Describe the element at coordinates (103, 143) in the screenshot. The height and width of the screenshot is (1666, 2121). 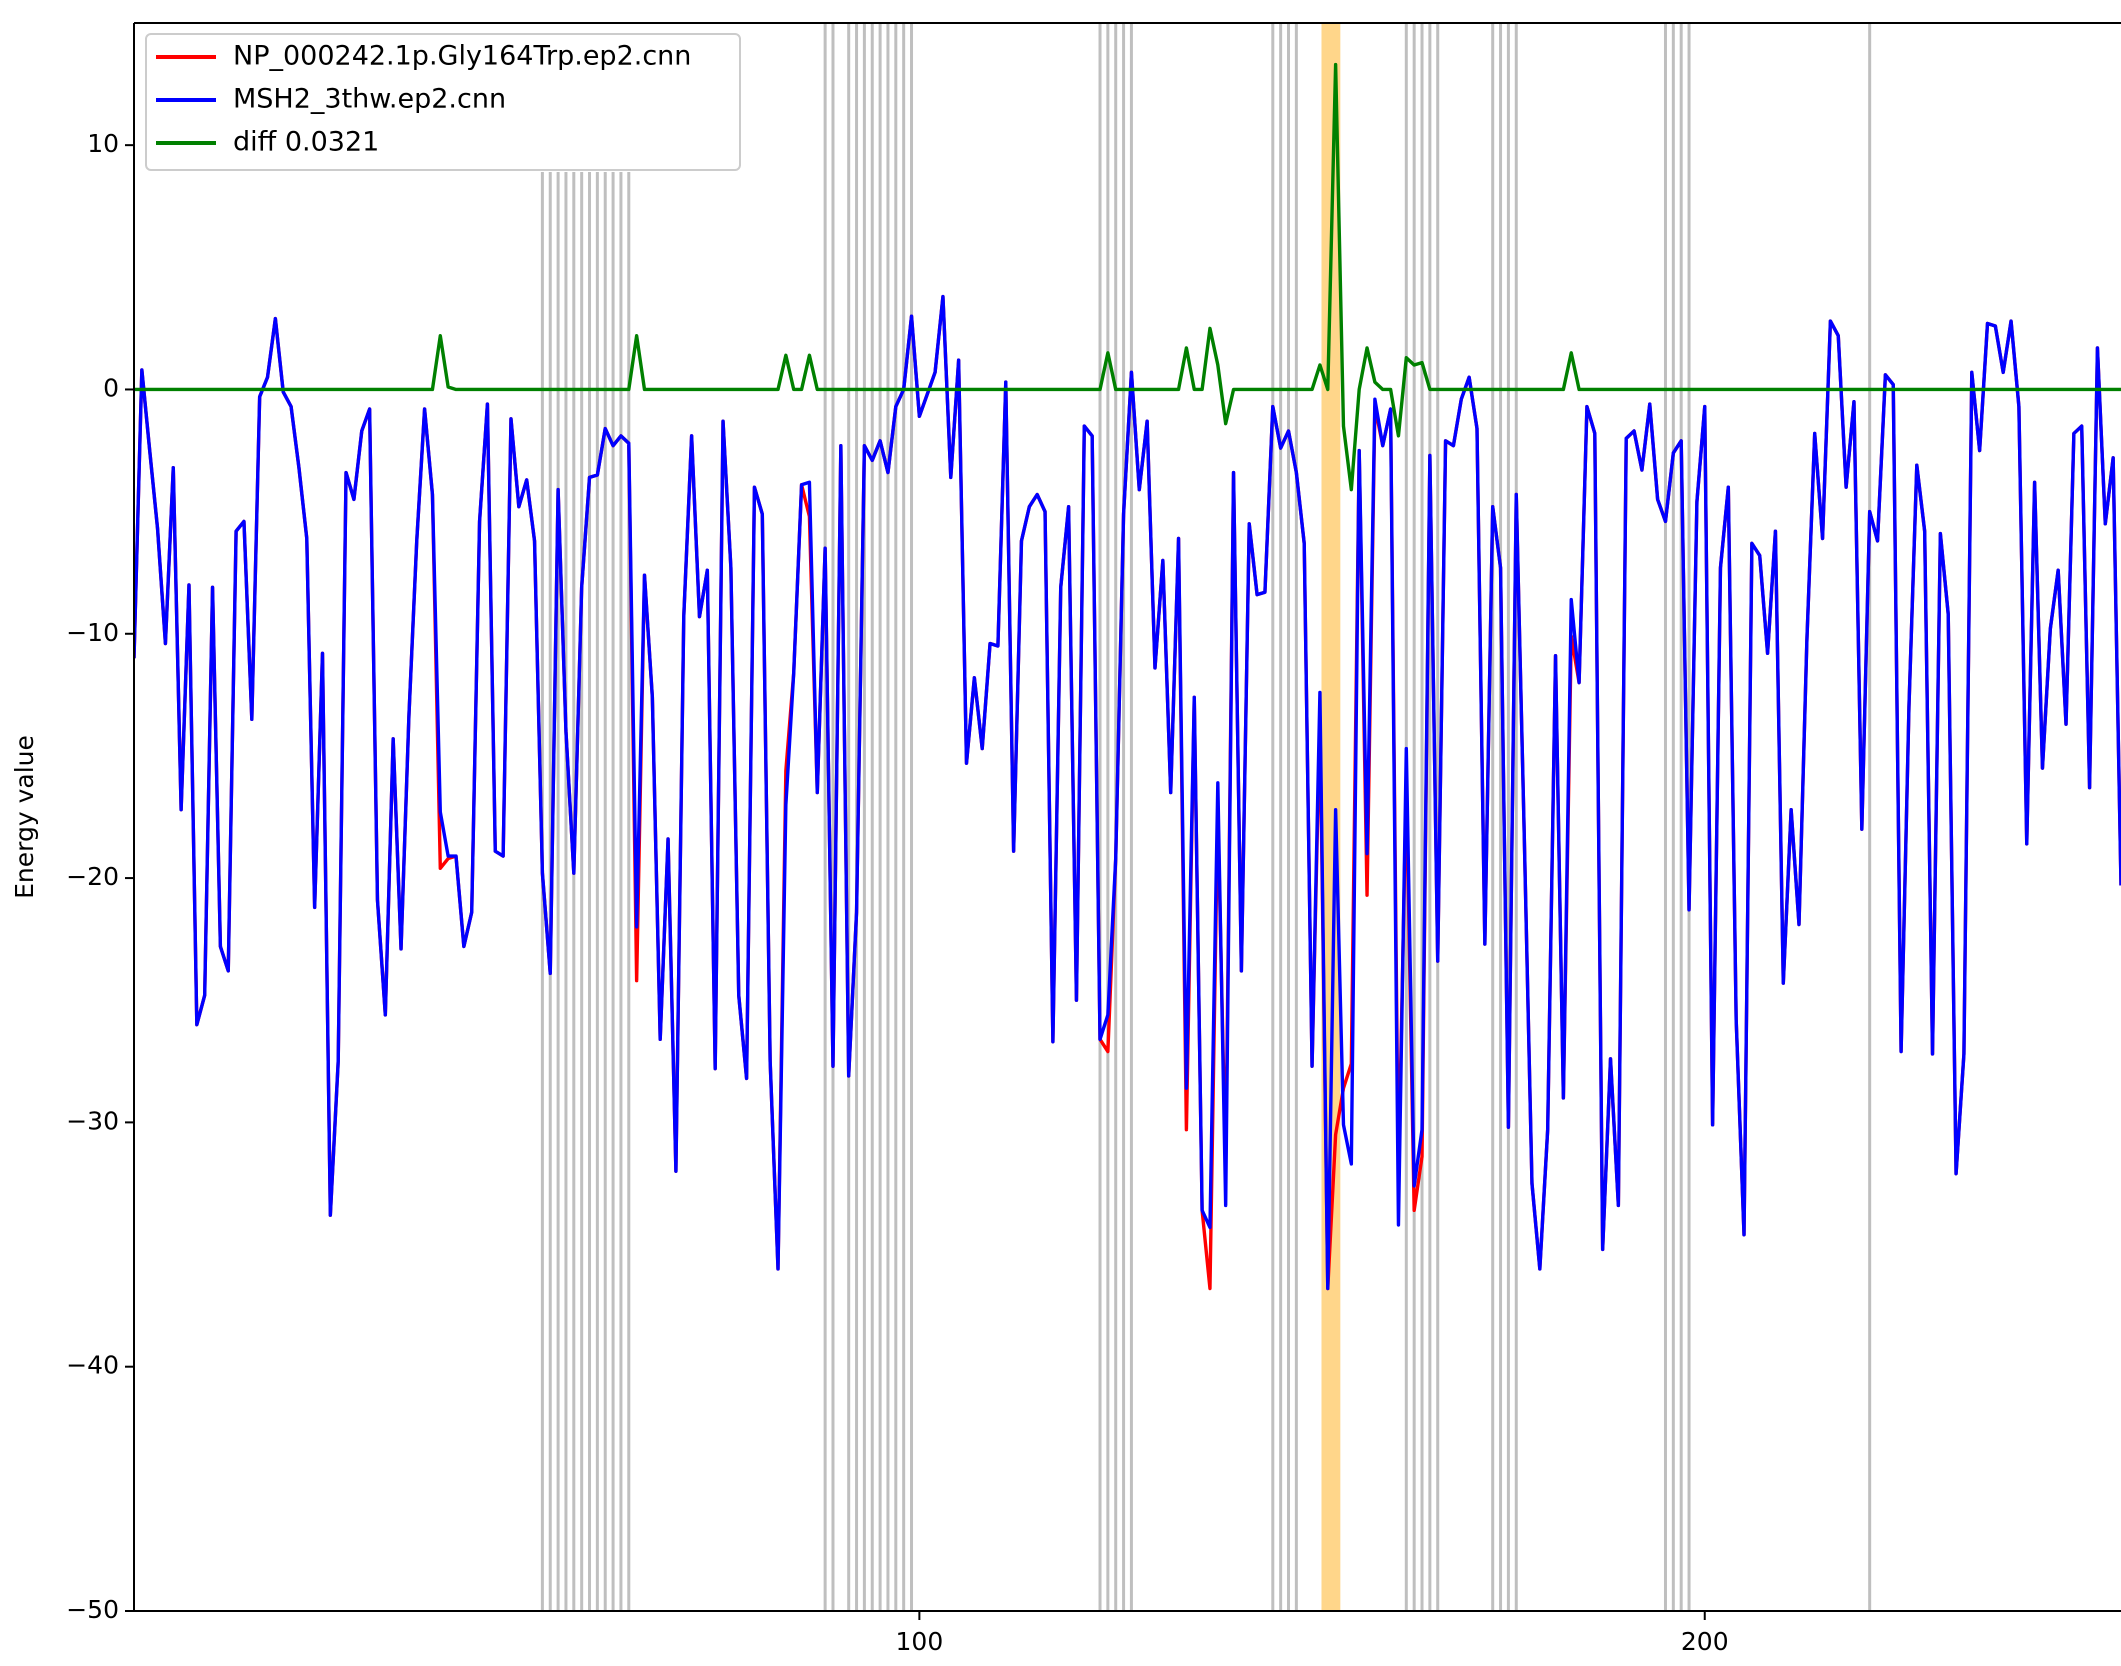
I see `y-tick-label: 10` at that location.